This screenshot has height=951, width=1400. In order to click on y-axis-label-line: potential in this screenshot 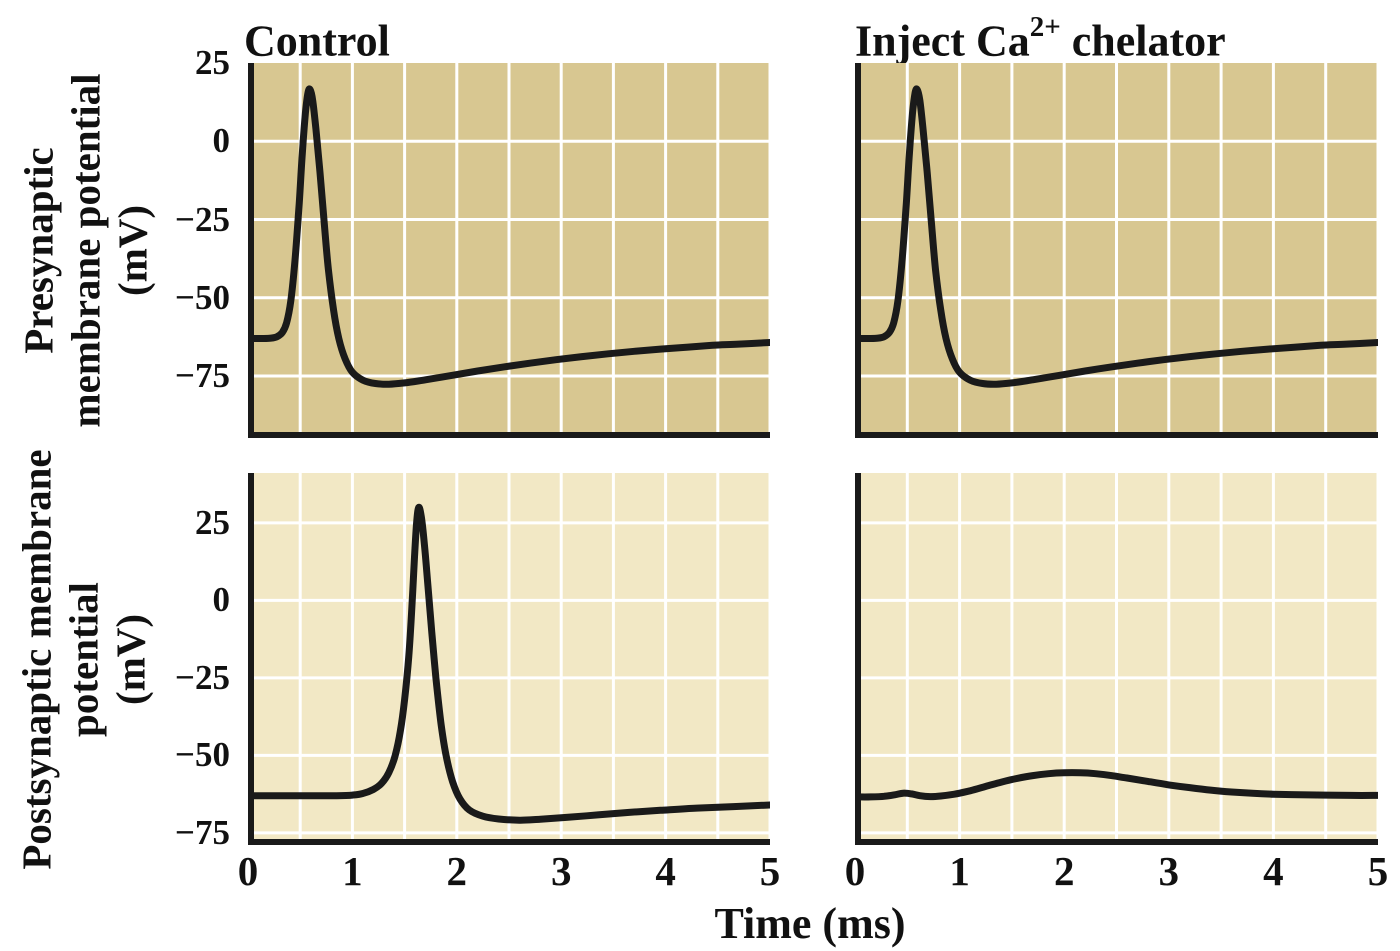, I will do `click(83, 659)`.